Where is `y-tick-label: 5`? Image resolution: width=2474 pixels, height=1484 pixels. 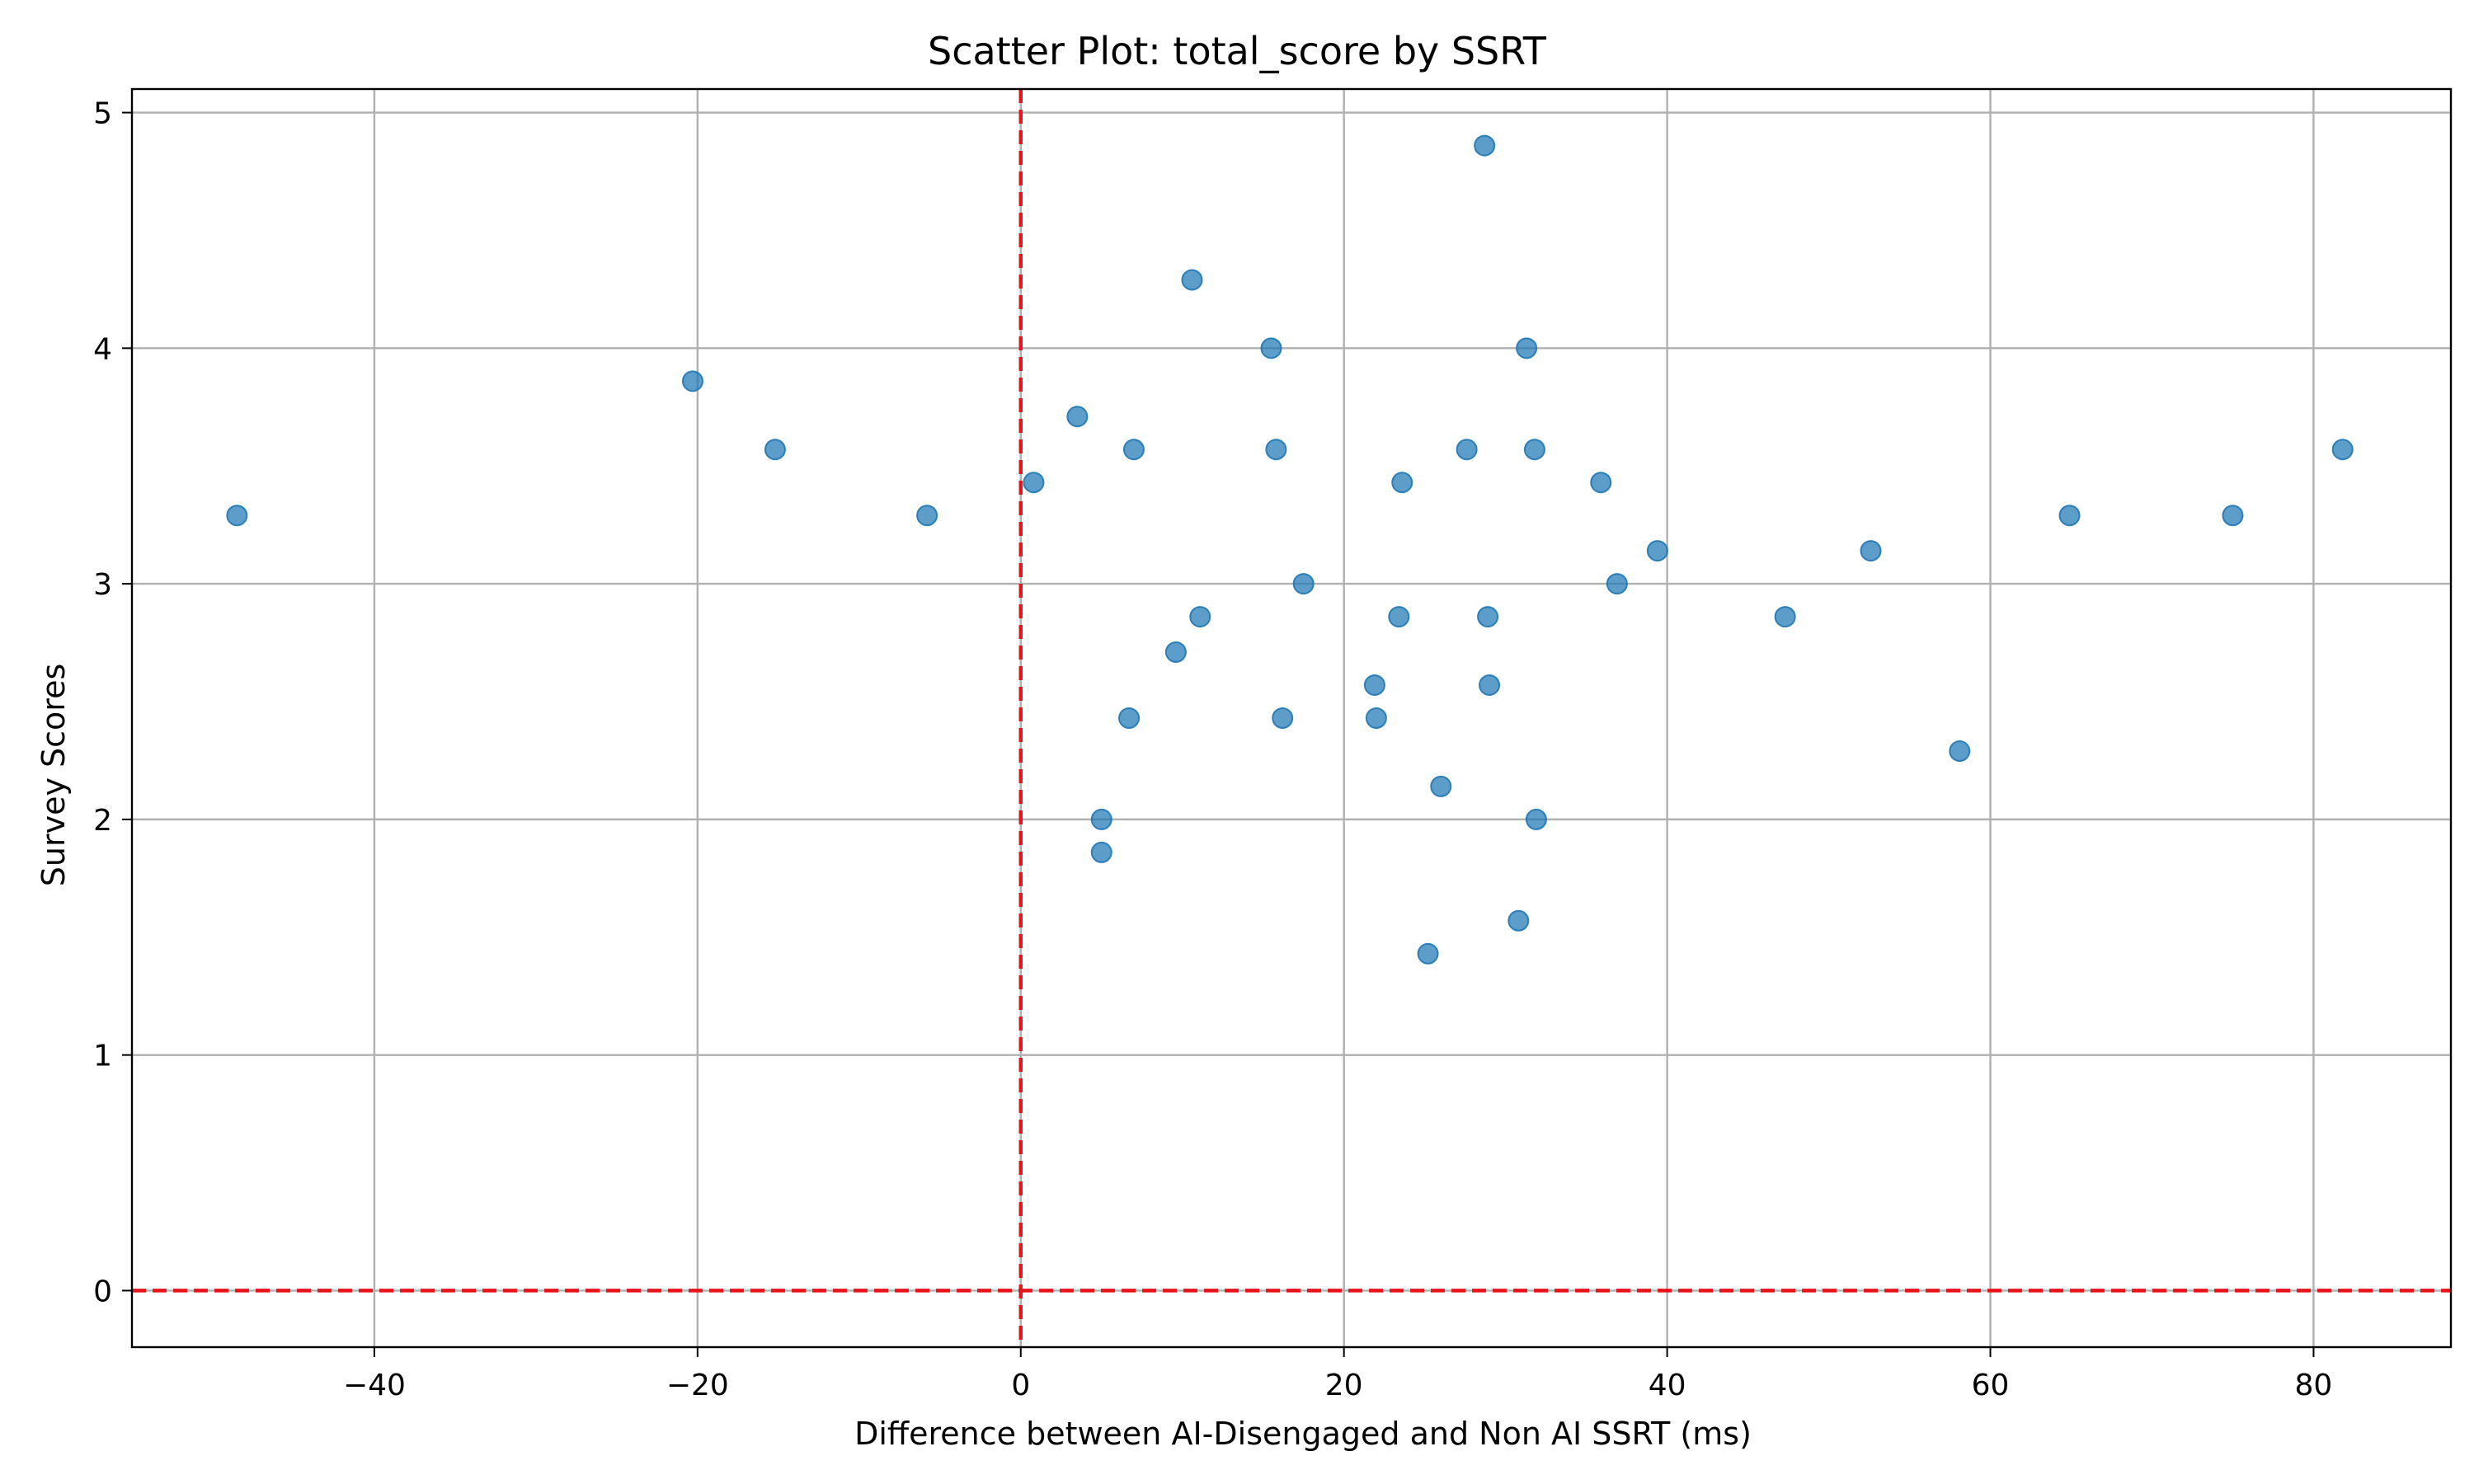
y-tick-label: 5 is located at coordinates (102, 114).